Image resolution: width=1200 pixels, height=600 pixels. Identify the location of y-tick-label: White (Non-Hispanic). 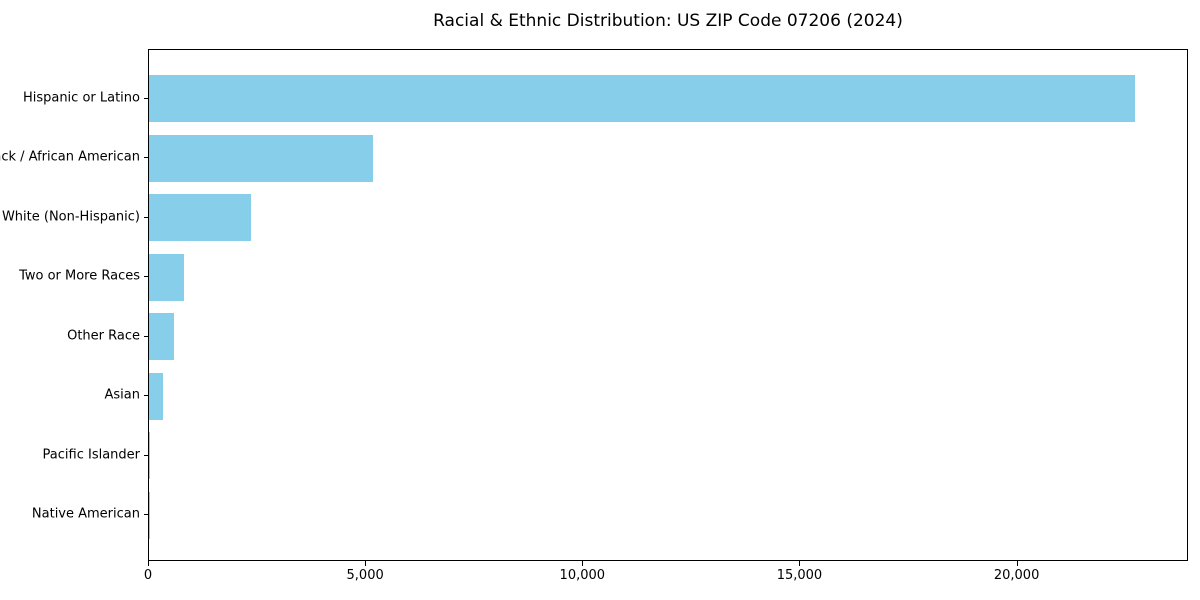
(70, 216).